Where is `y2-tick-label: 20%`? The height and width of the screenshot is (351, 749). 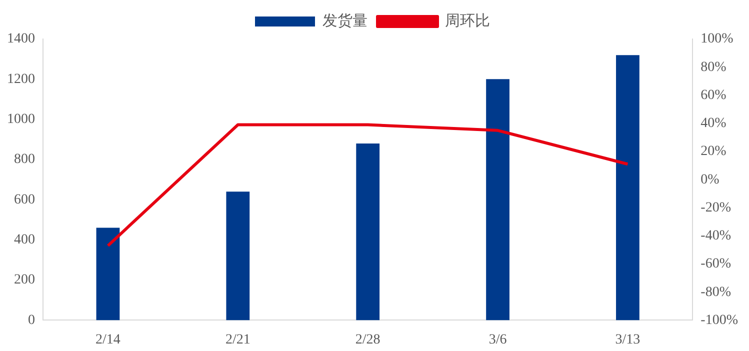 y2-tick-label: 20% is located at coordinates (713, 152).